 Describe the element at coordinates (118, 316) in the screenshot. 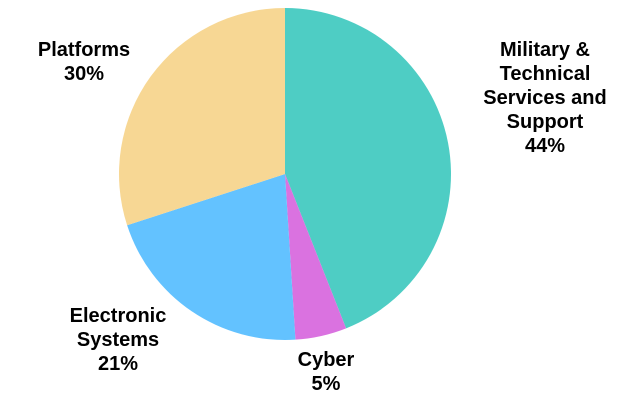

I see `pie-label-line: Electronic` at that location.